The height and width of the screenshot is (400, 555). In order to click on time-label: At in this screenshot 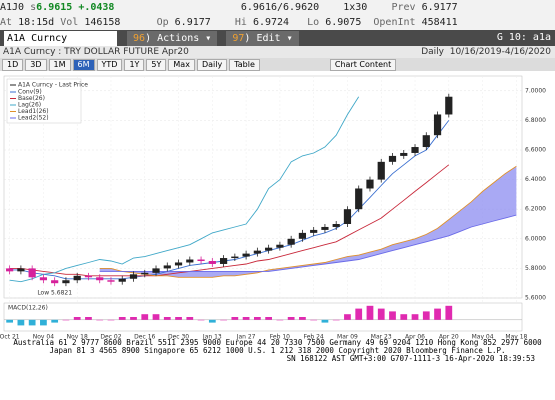, I will do `click(6, 22)`.